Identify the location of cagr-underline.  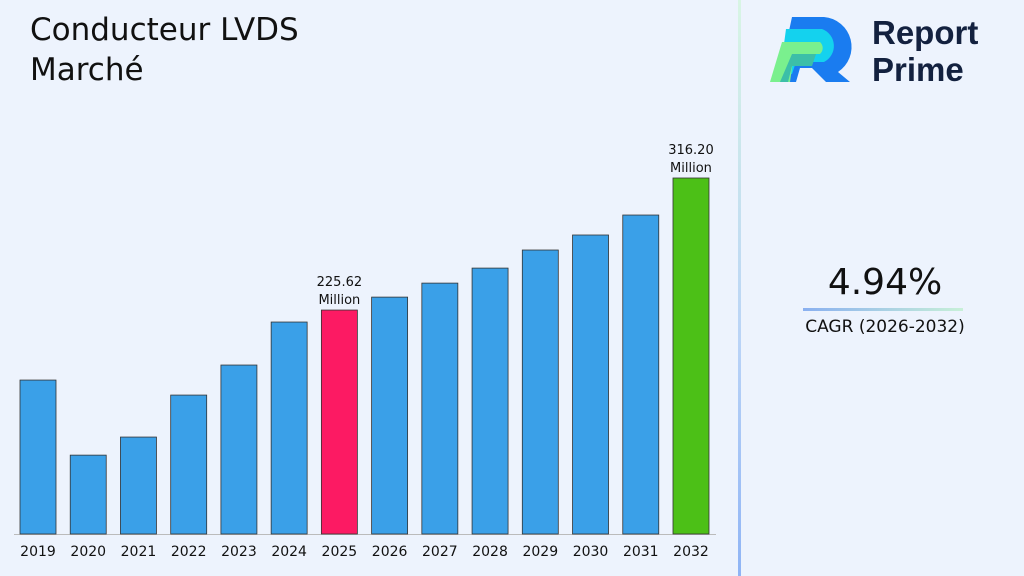
(883, 309).